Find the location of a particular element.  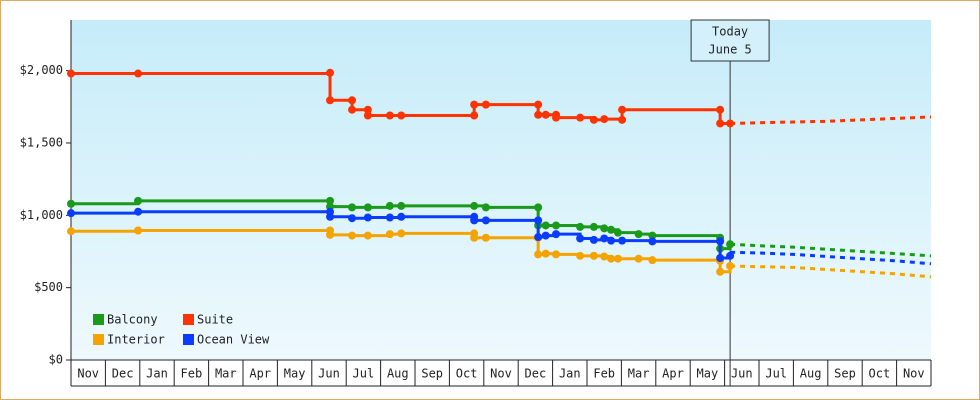

legend-label: Suite is located at coordinates (215, 320).